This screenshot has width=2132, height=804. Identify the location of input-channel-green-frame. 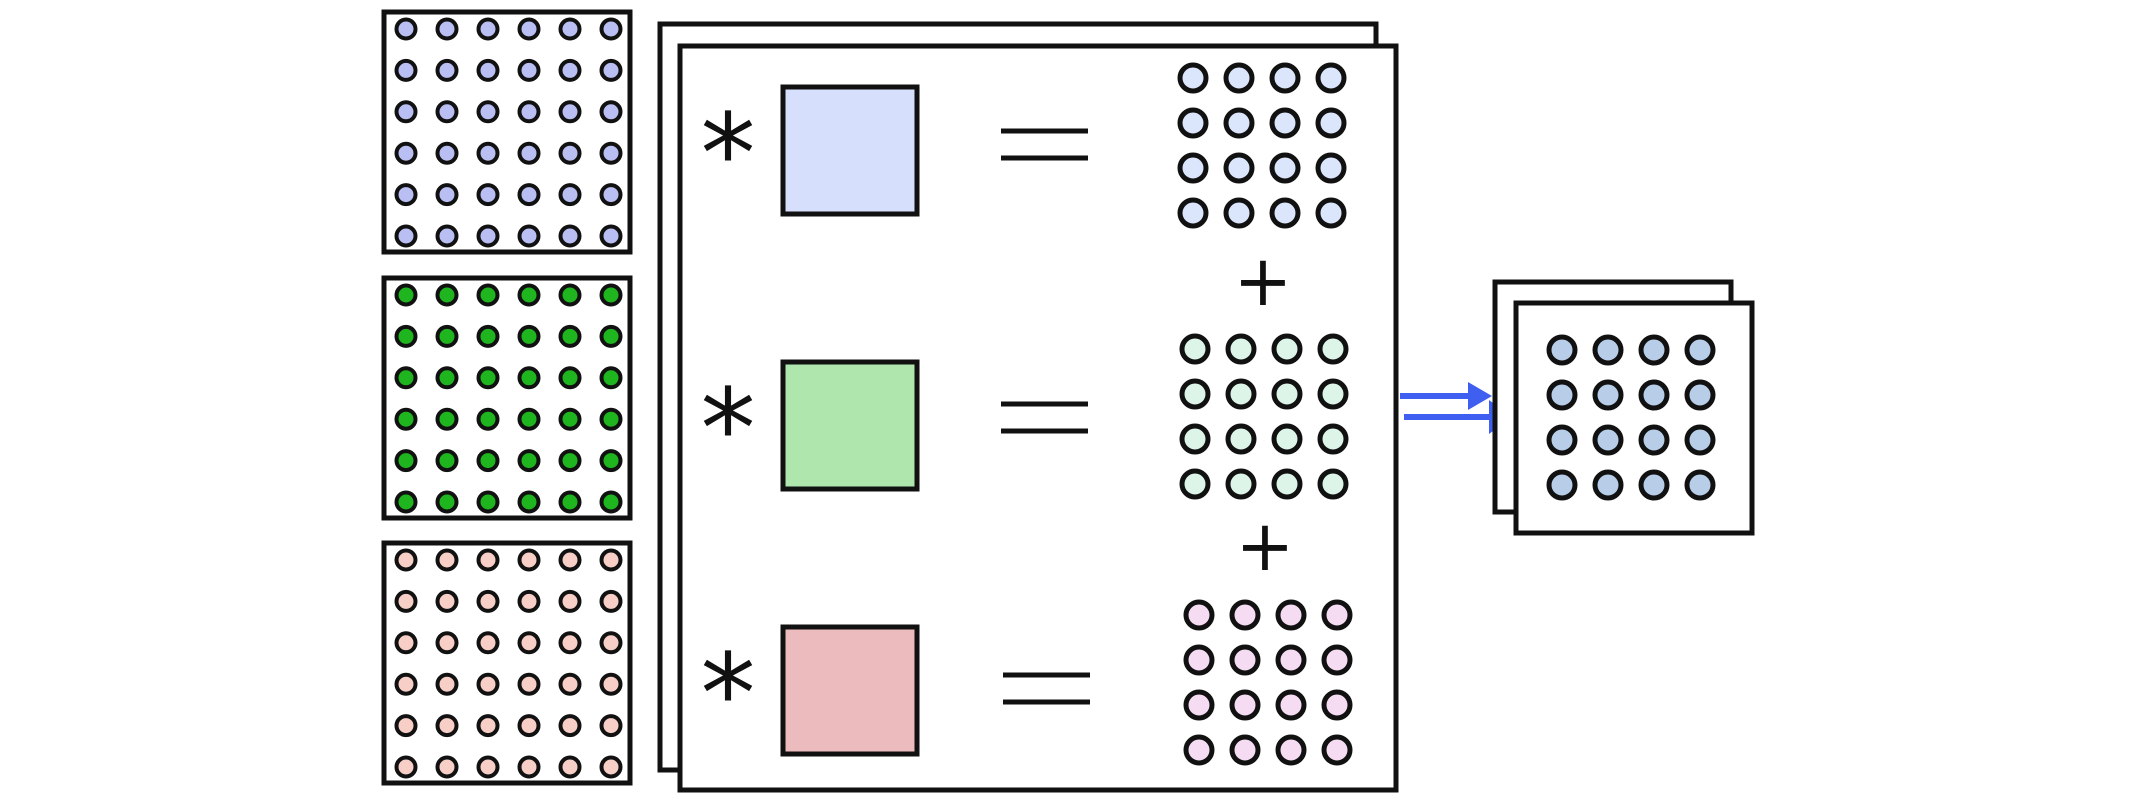
(507, 398).